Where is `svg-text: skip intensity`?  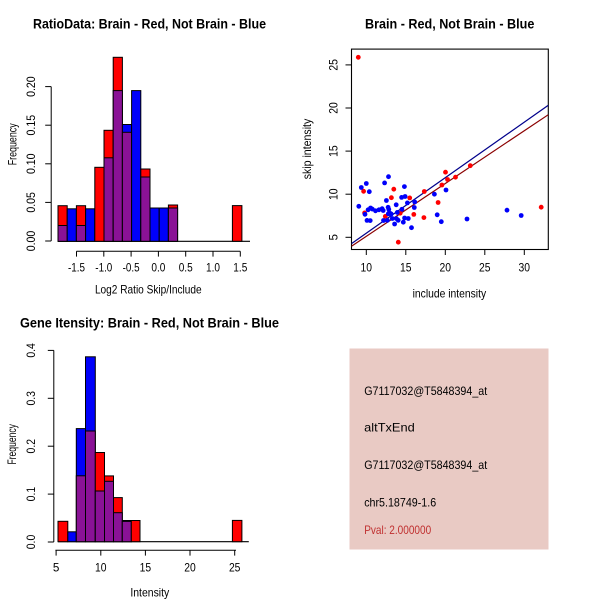 svg-text: skip intensity is located at coordinates (307, 149).